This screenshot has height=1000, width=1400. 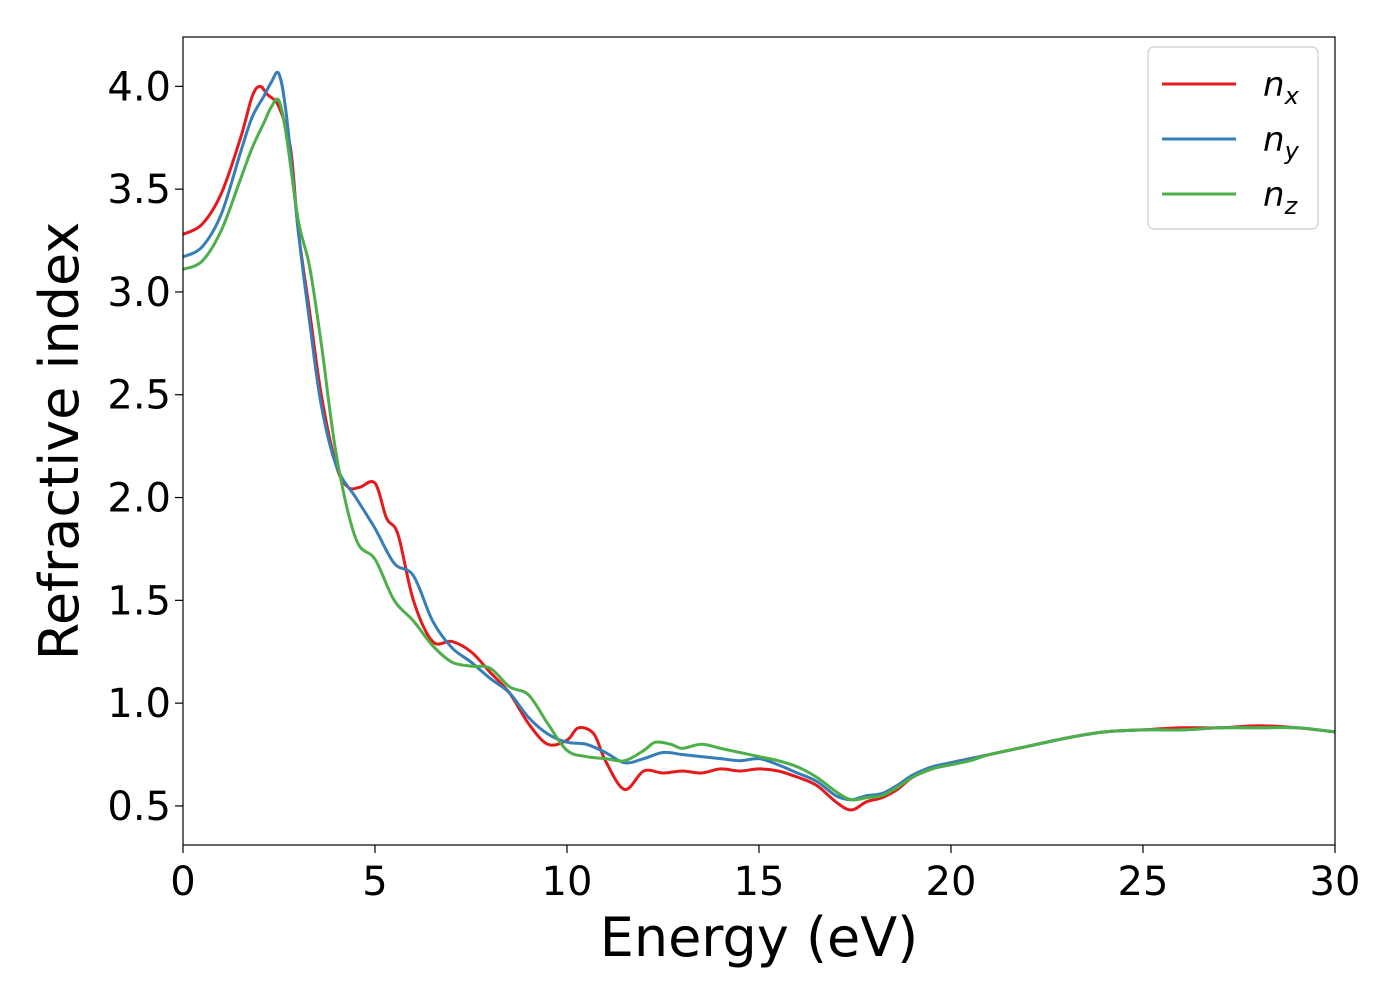 I want to click on x-tick-label: 5, so click(x=374, y=882).